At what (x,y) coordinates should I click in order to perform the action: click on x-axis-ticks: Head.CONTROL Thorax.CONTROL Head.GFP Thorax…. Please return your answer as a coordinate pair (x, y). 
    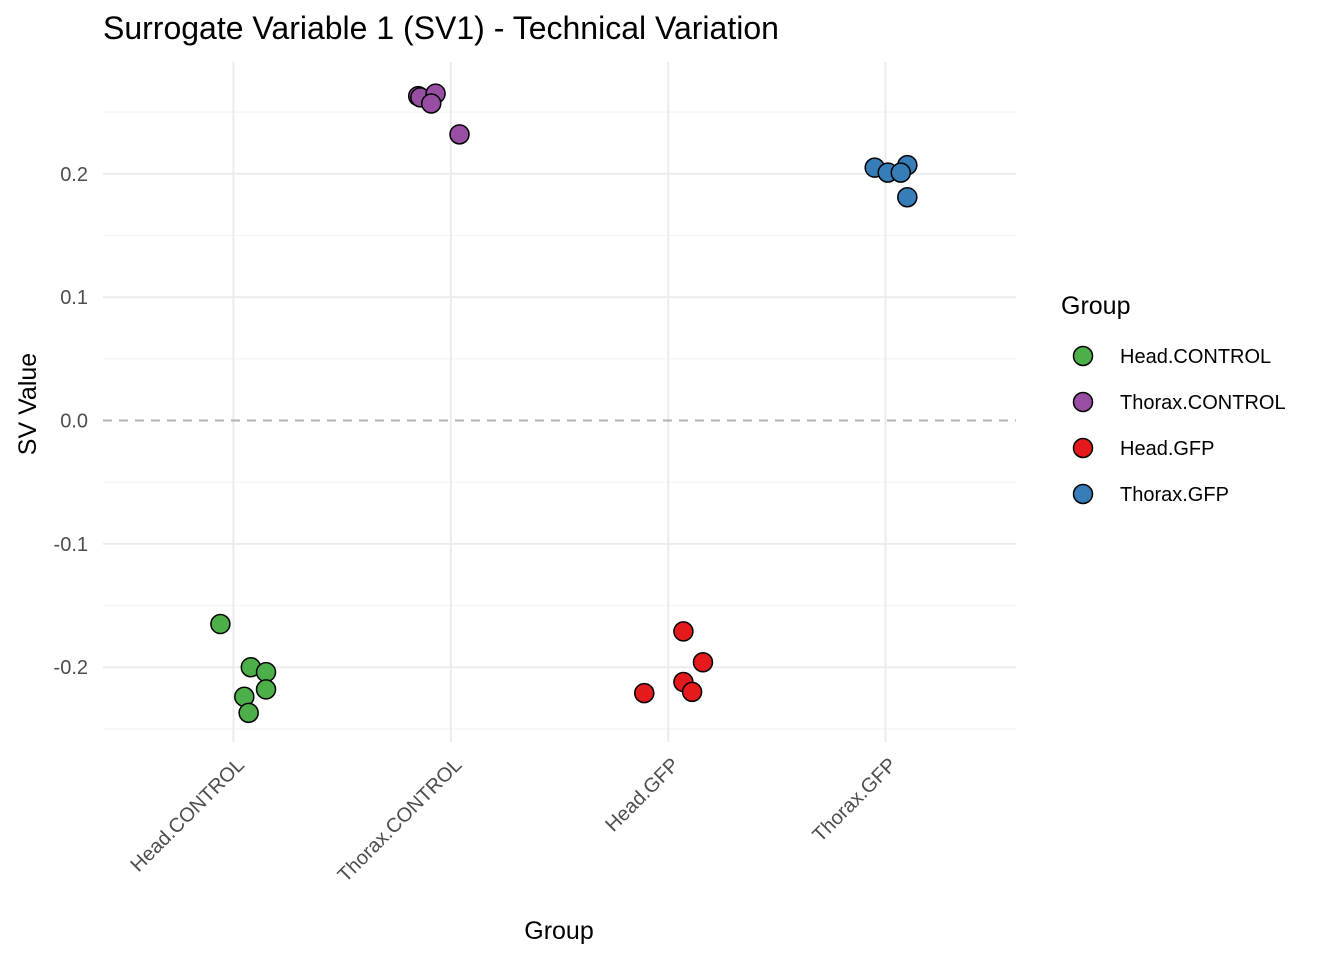
    Looking at the image, I should click on (514, 820).